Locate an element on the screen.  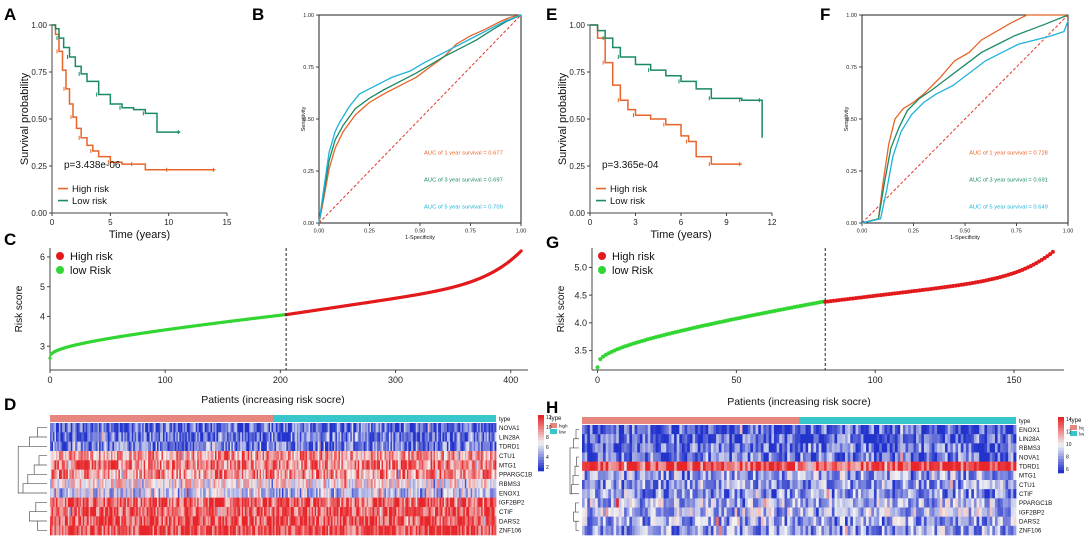
panel-label-h: H is located at coordinates (552, 407).